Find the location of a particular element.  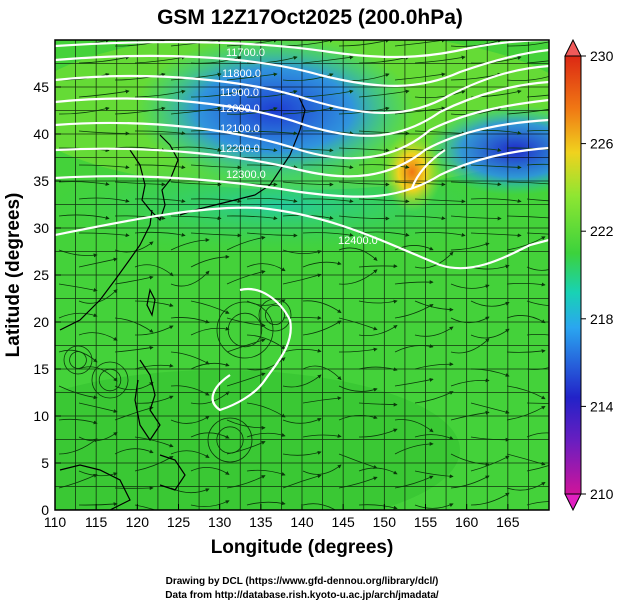

contour-label-7: 12300.0 is located at coordinates (246, 175).